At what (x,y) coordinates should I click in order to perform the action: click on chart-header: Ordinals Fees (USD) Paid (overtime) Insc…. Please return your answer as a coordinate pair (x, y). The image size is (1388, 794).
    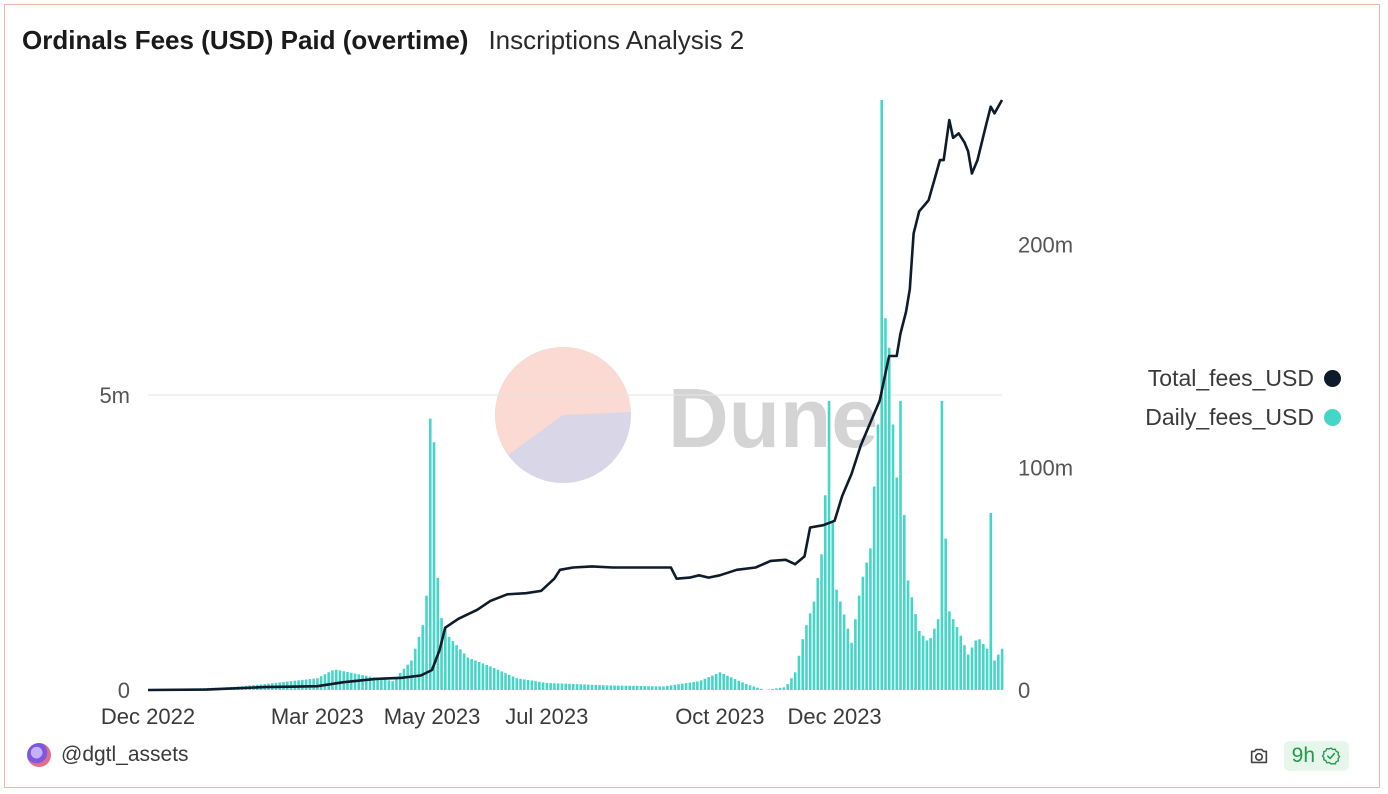
    Looking at the image, I should click on (383, 40).